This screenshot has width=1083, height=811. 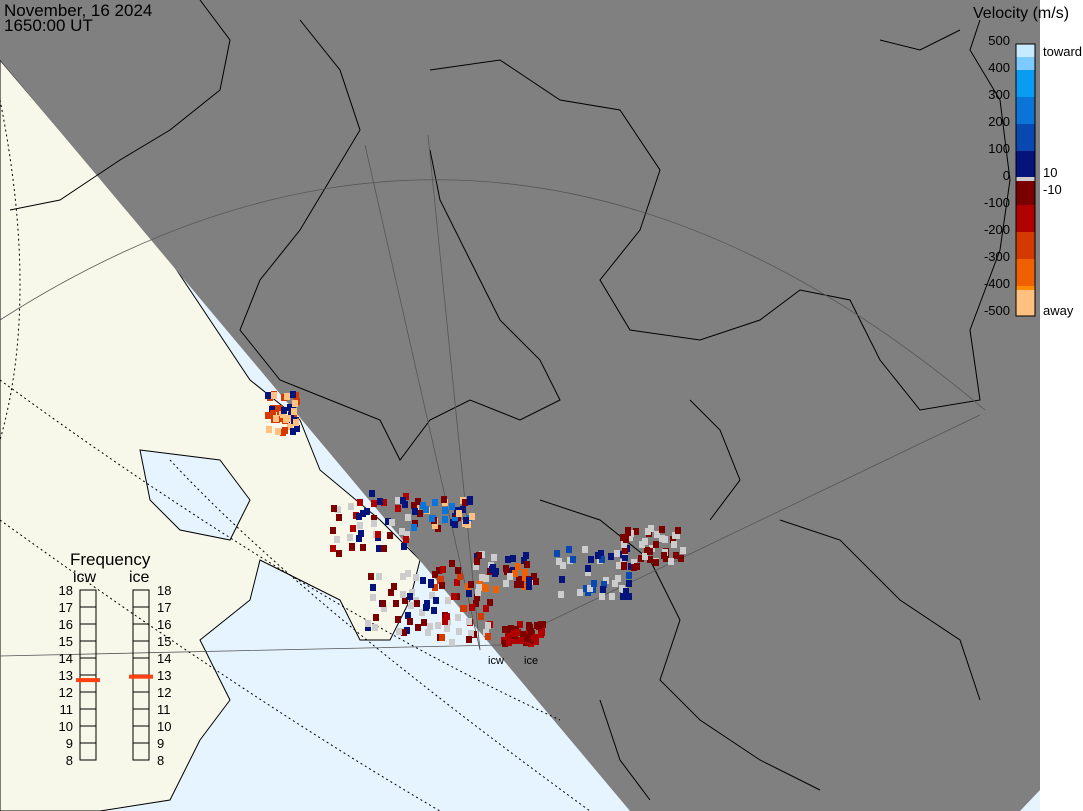 I want to click on velocity-tick: 100, so click(x=999, y=148).